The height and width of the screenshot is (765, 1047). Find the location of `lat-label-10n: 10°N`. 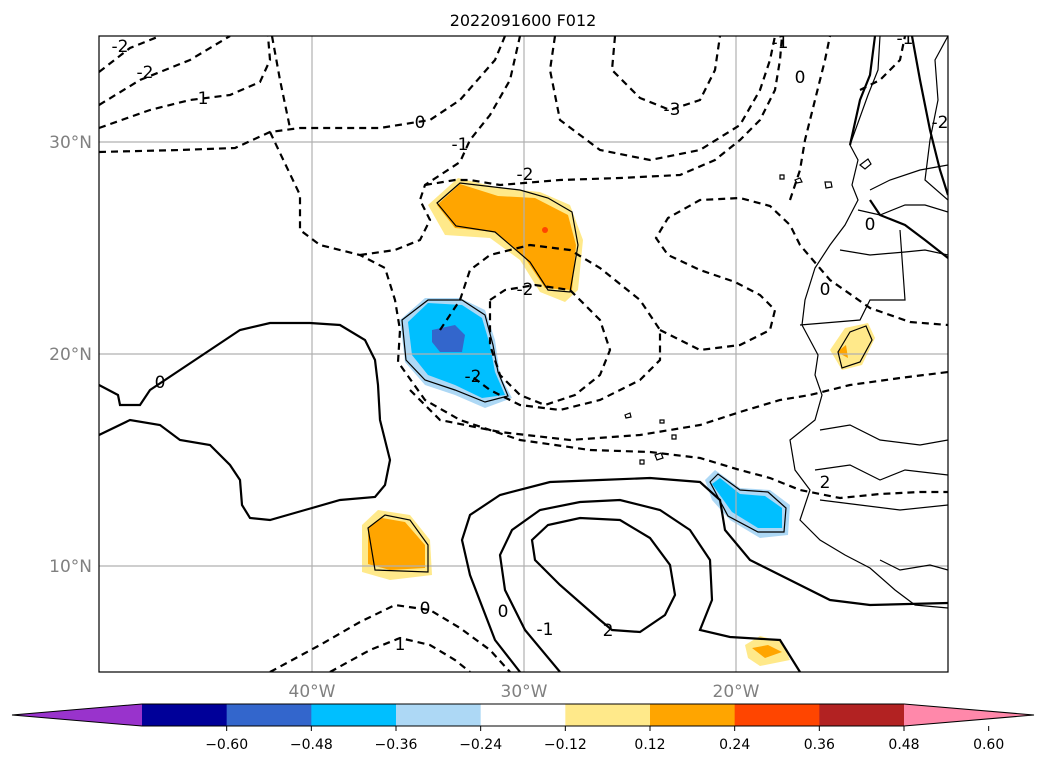

lat-label-10n: 10°N is located at coordinates (70, 567).